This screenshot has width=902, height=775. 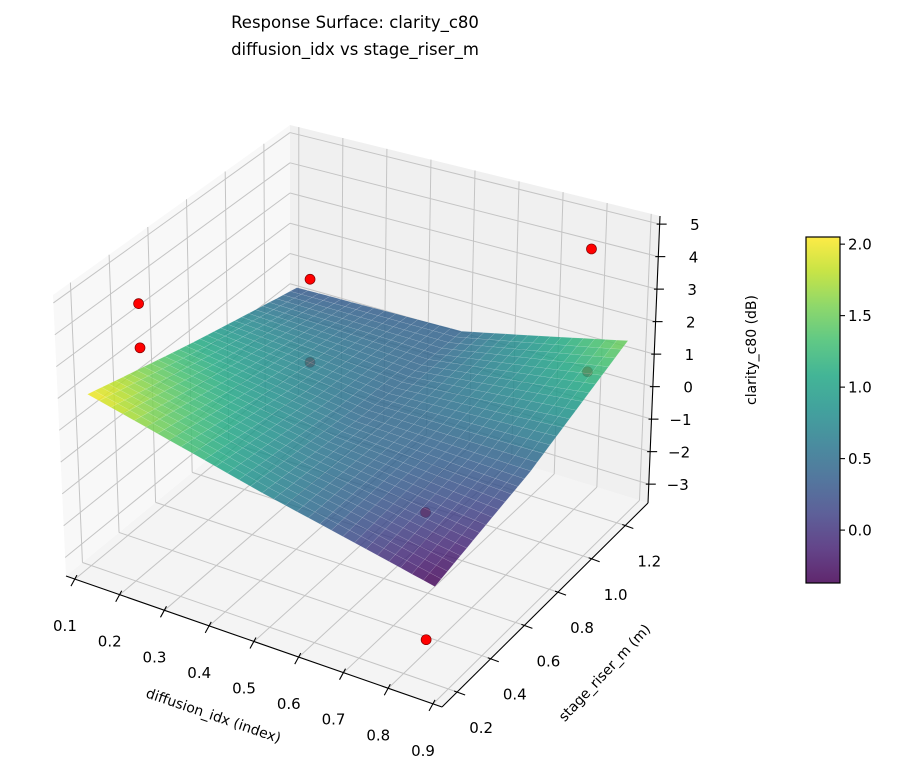 I want to click on colorbar-tick-label: 1.5, so click(x=860, y=316).